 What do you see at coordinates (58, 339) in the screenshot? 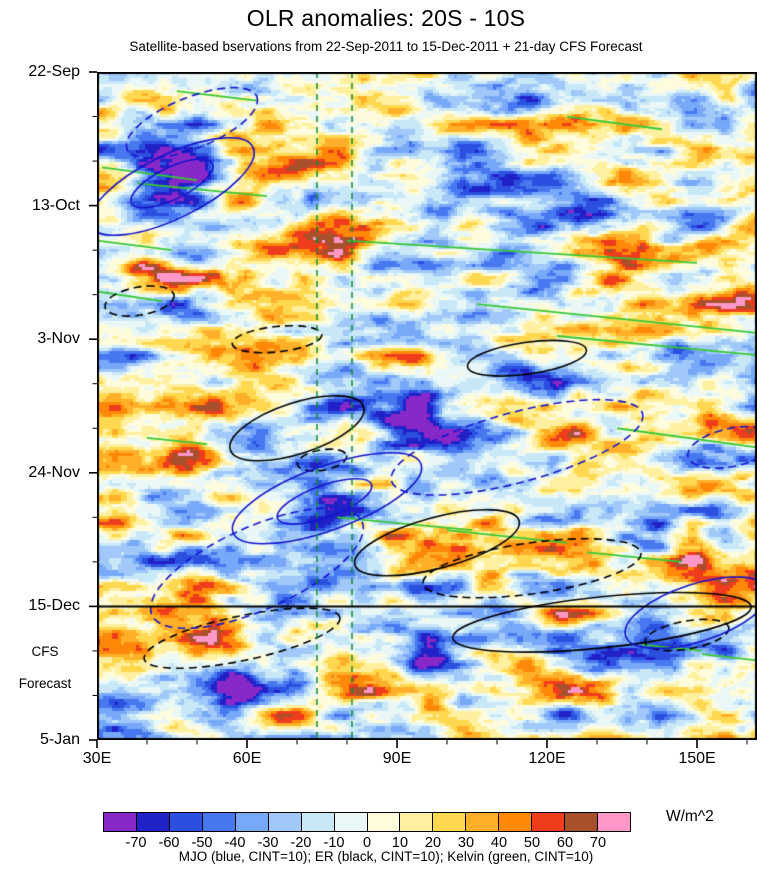
I see `y-axis-tick-label: 3-Nov` at bounding box center [58, 339].